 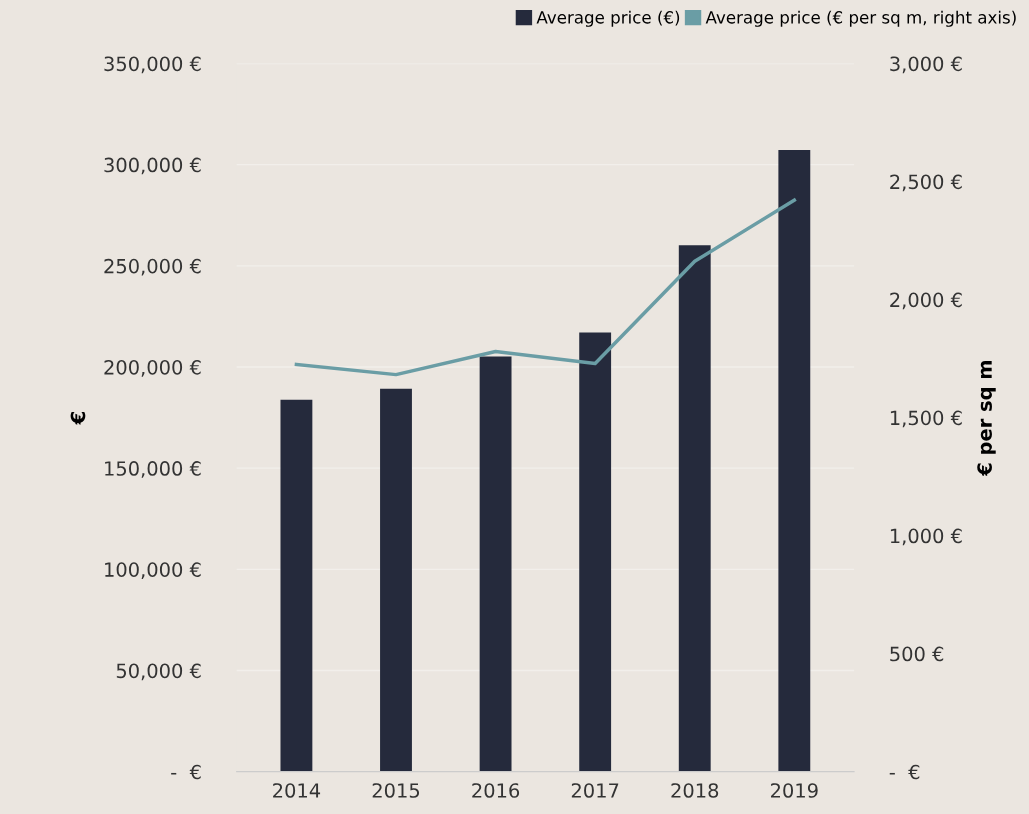 I want to click on y-tick-label: 250,000 €, so click(x=152, y=267).